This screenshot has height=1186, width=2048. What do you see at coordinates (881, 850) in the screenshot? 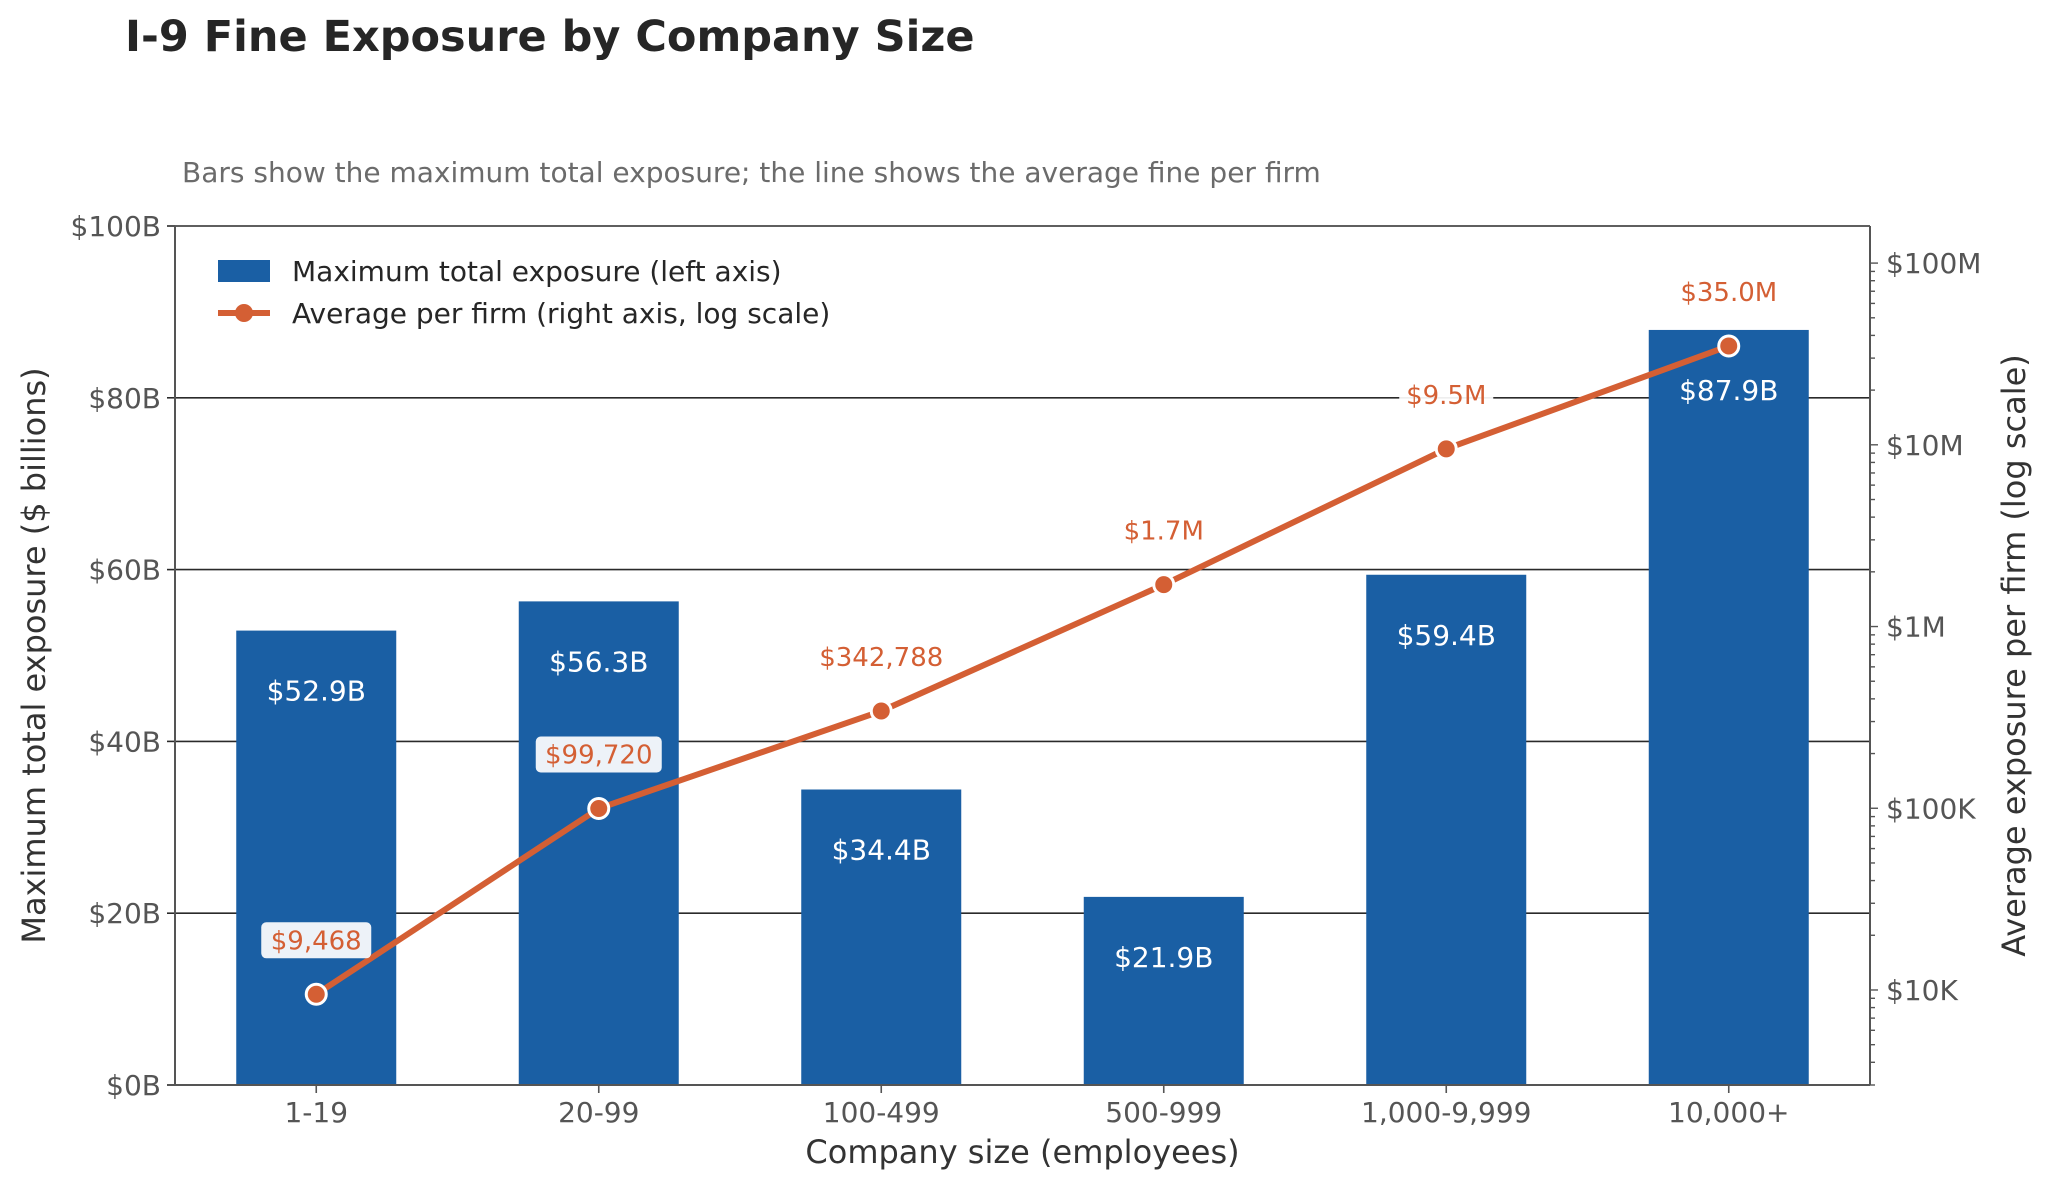
I see `bar-value-label: $34.4B` at bounding box center [881, 850].